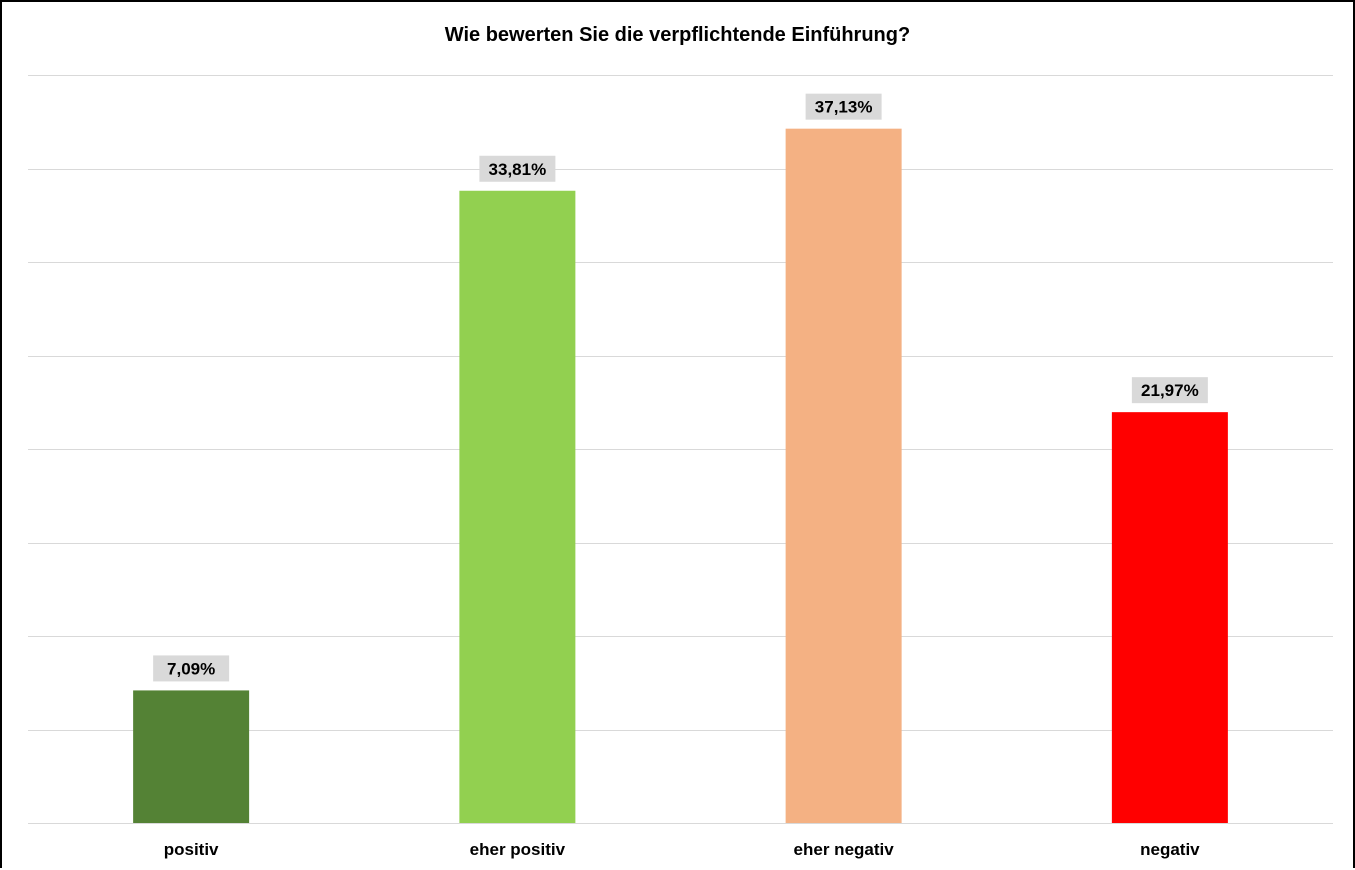 The width and height of the screenshot is (1355, 870). Describe the element at coordinates (191, 756) in the screenshot. I see `bar-positiv` at that location.